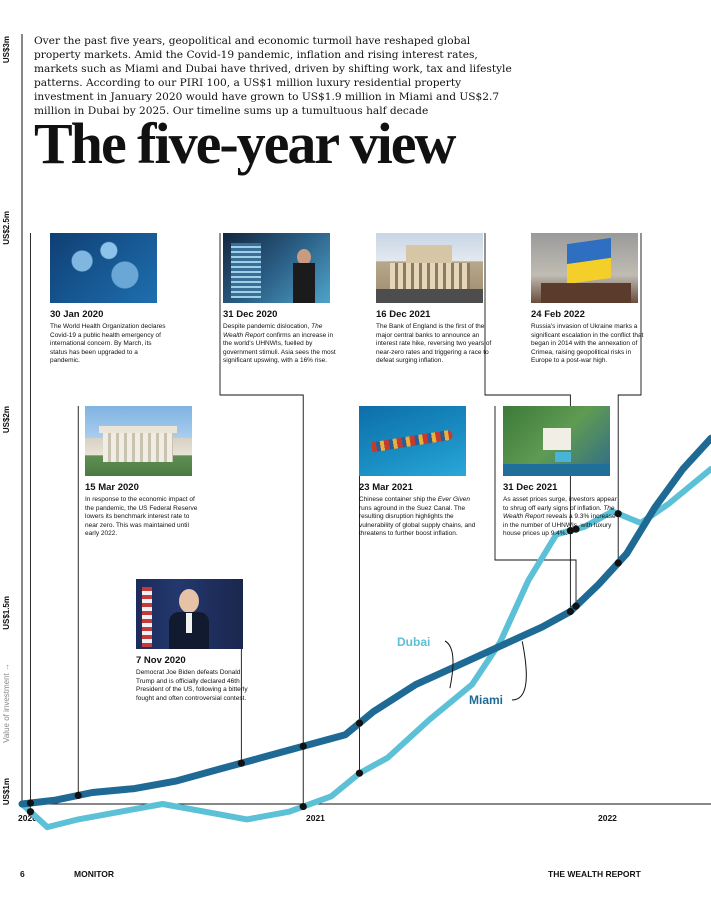  Describe the element at coordinates (558, 314) in the screenshot. I see `event-date: 24 Feb 2022` at that location.